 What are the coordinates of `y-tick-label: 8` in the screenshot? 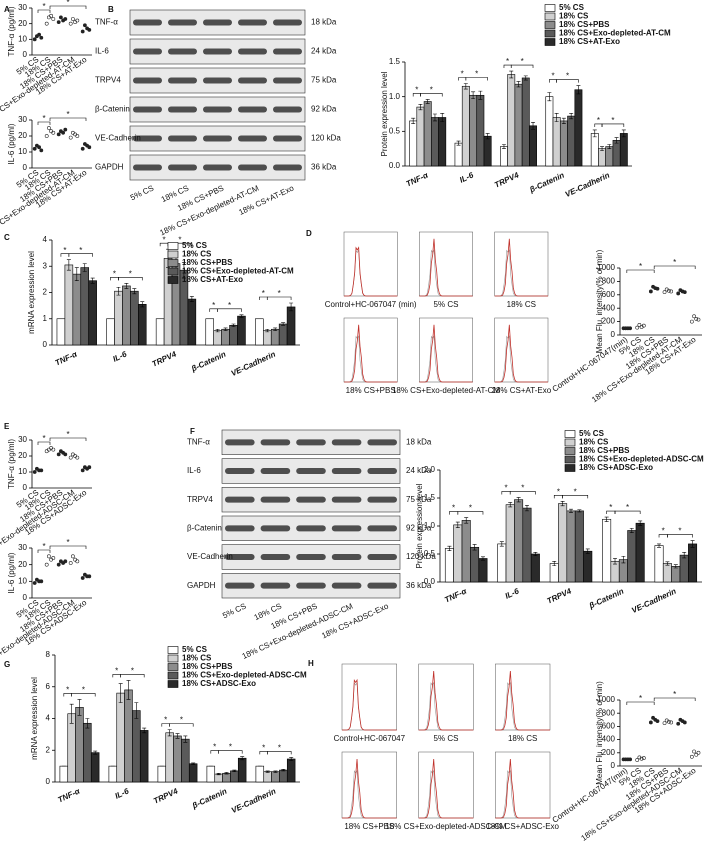 It's located at (48, 654).